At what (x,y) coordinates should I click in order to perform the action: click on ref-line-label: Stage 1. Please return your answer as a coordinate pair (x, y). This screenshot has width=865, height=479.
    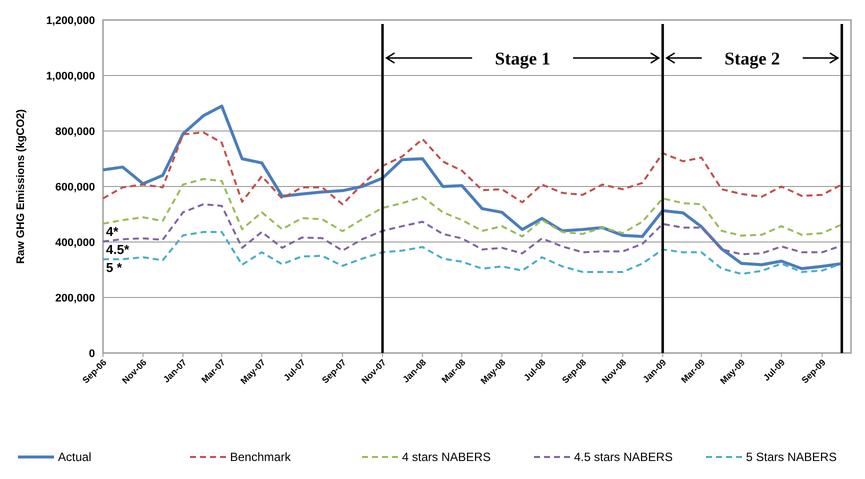
    Looking at the image, I should click on (522, 58).